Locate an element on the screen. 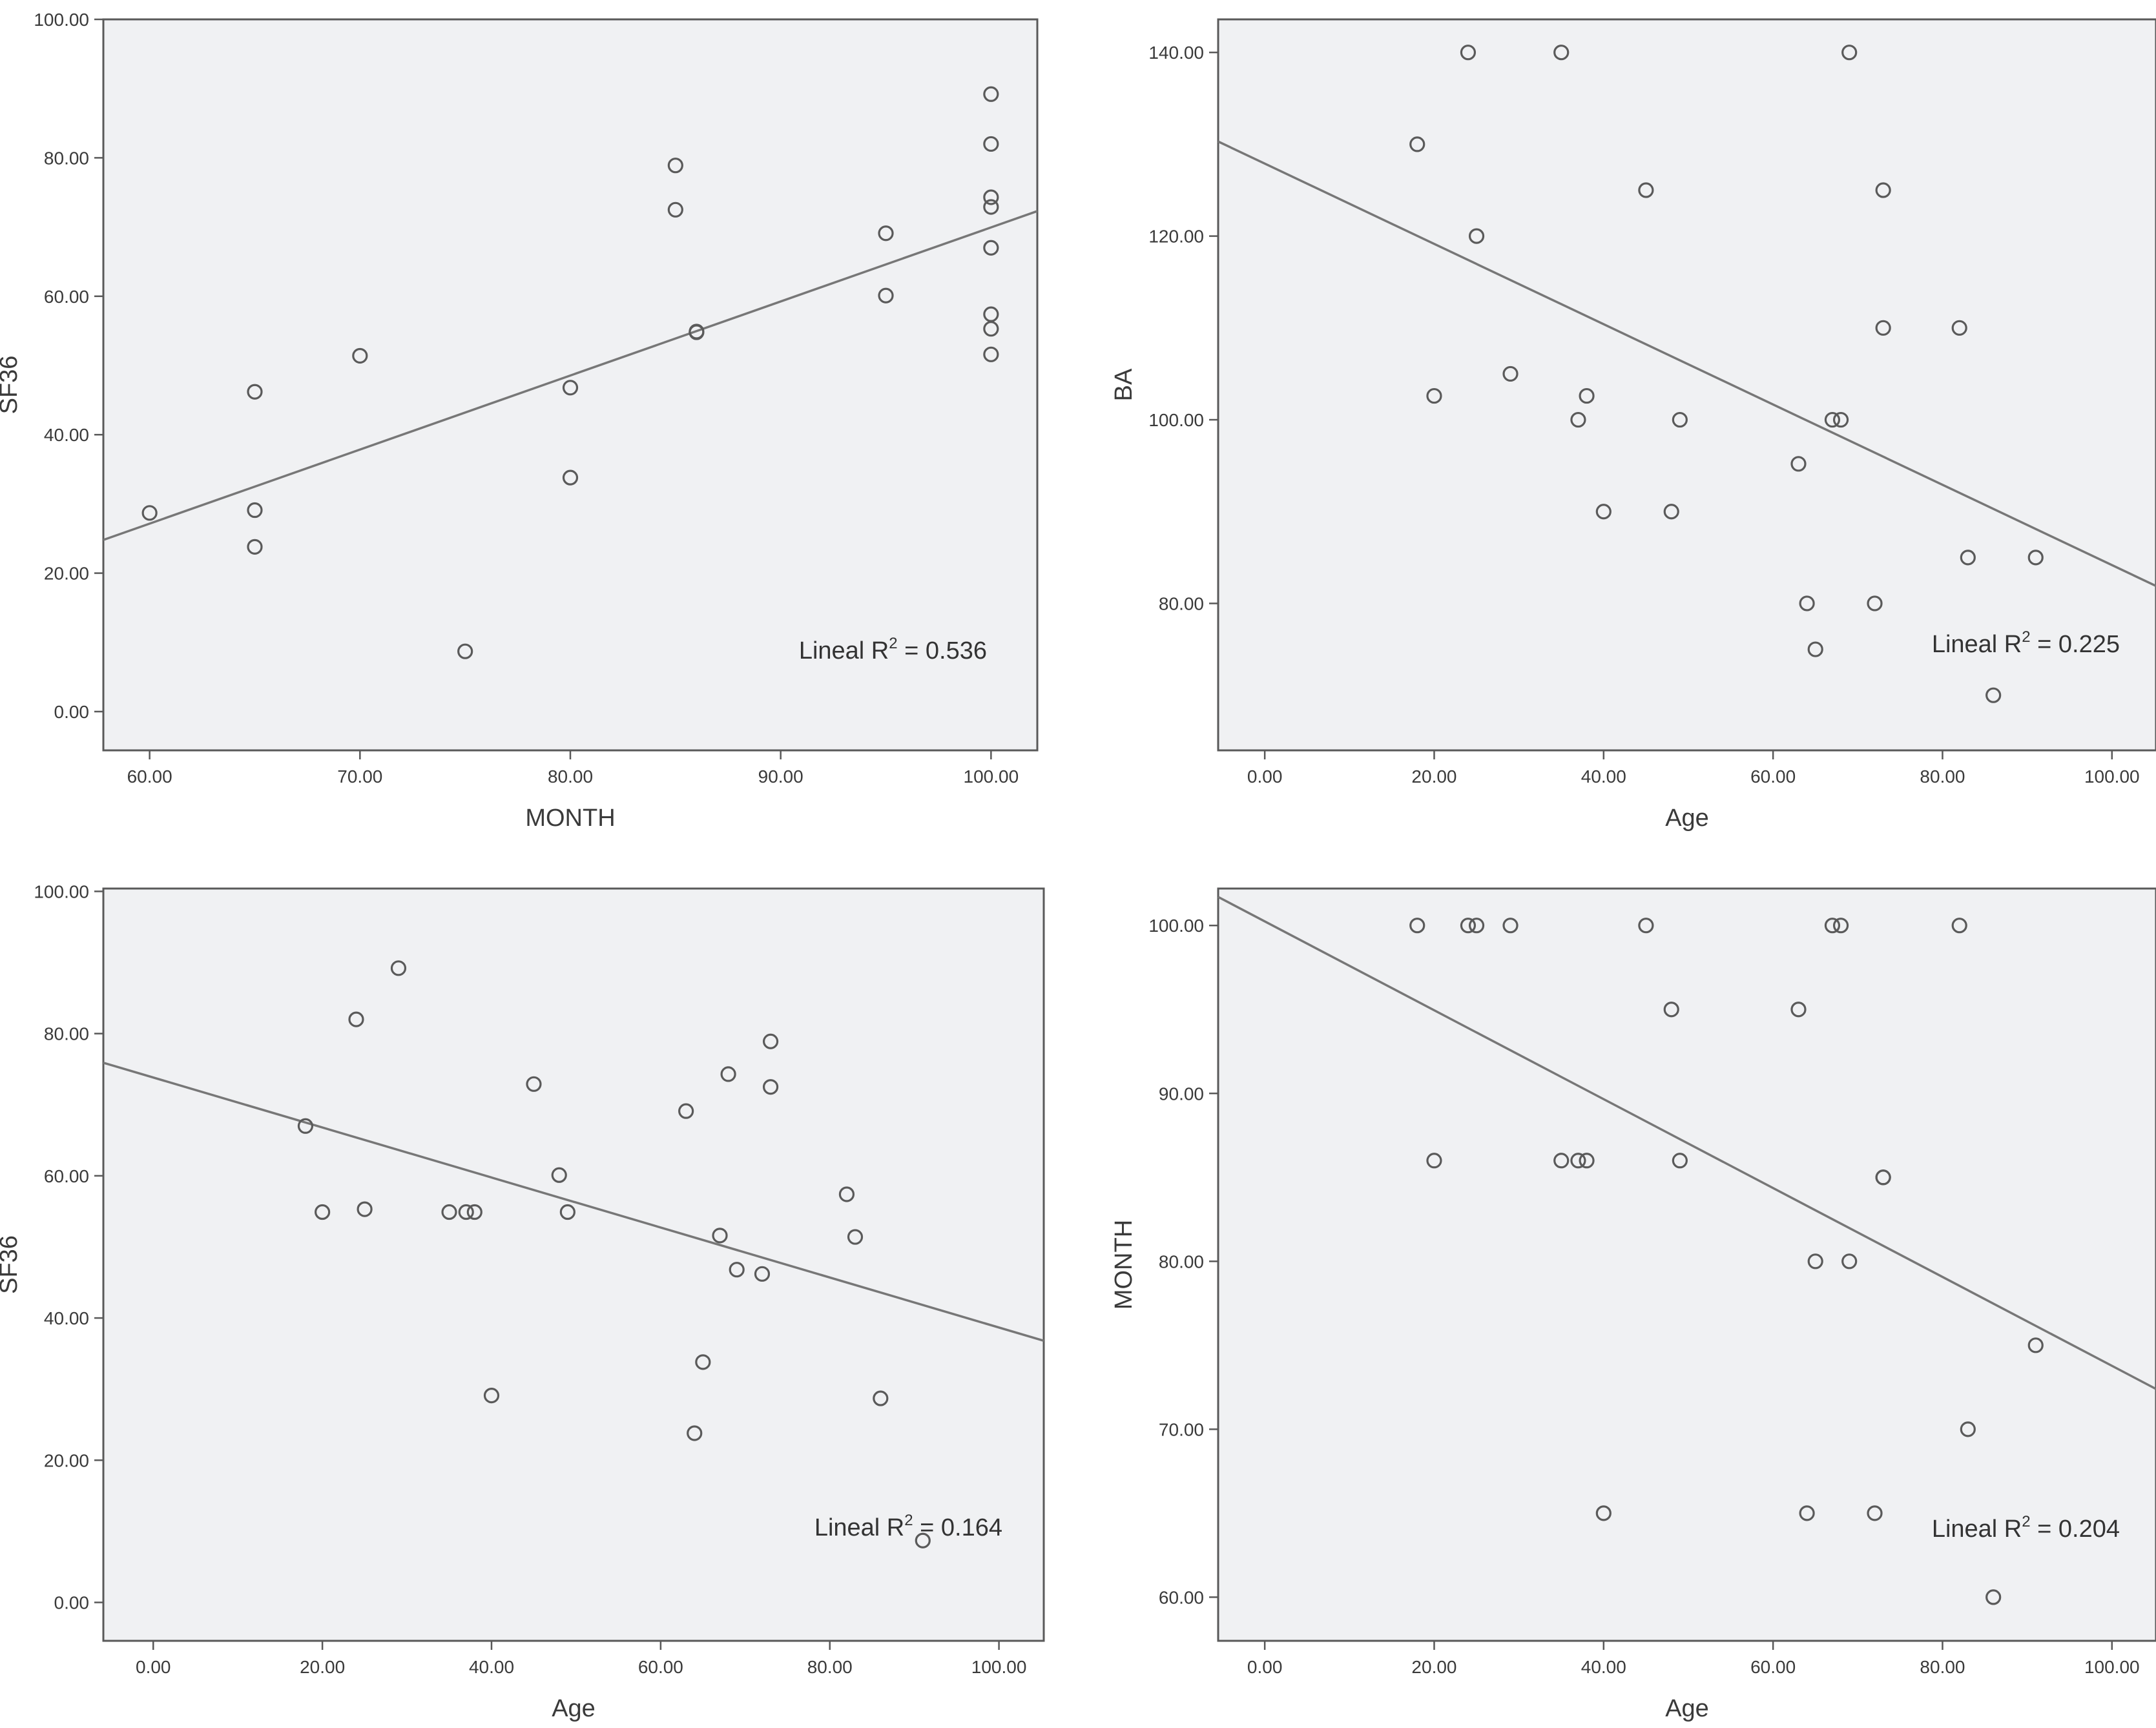 This screenshot has width=2156, height=1728. x-tick-label-1-5: 100.00 is located at coordinates (2112, 776).